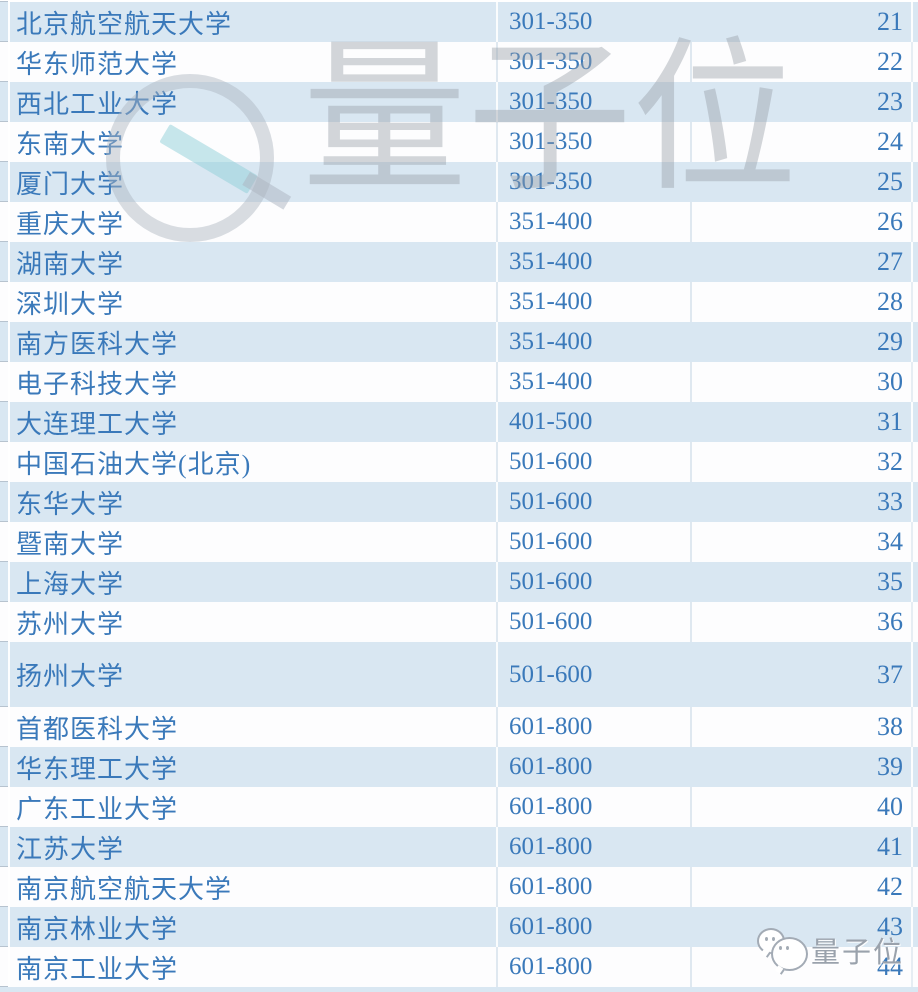  What do you see at coordinates (254, 62) in the screenshot?
I see `cell-university-name: 华东师范大学` at bounding box center [254, 62].